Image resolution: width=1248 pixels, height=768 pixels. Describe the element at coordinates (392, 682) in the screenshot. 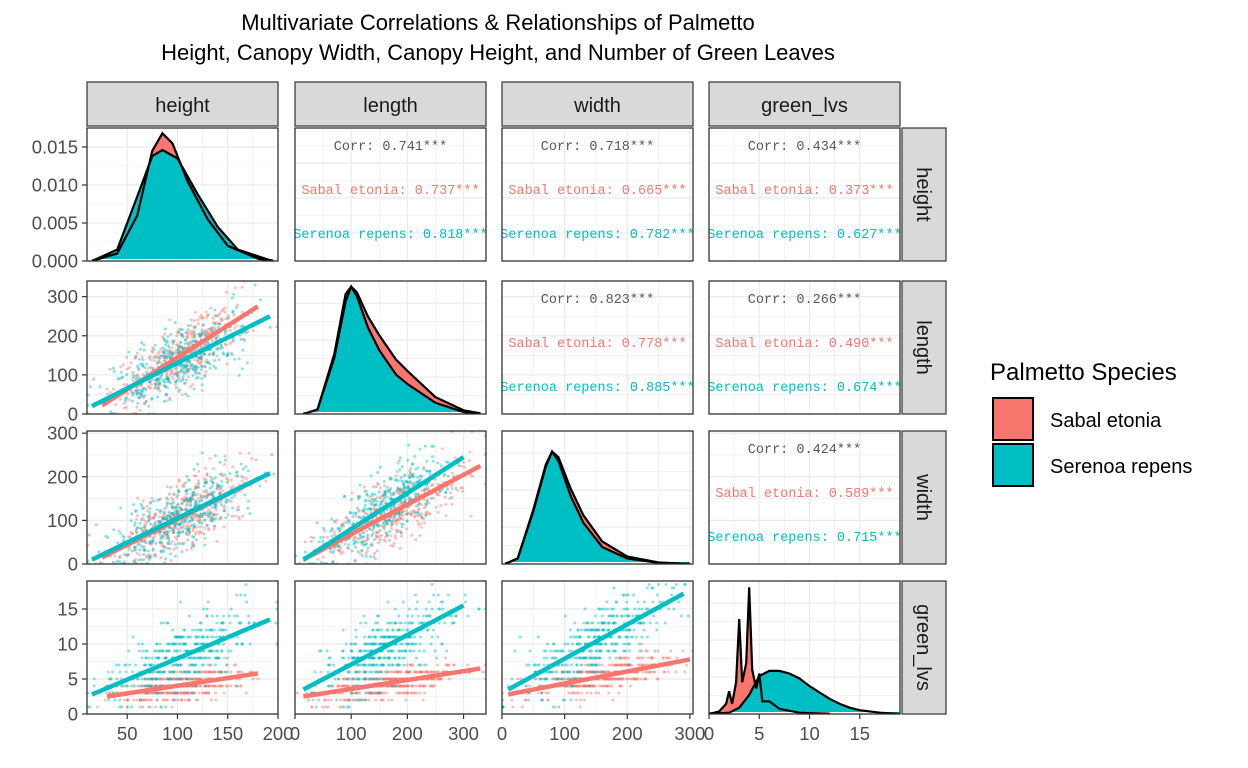

I see `regression-line-sabal-etonia` at that location.